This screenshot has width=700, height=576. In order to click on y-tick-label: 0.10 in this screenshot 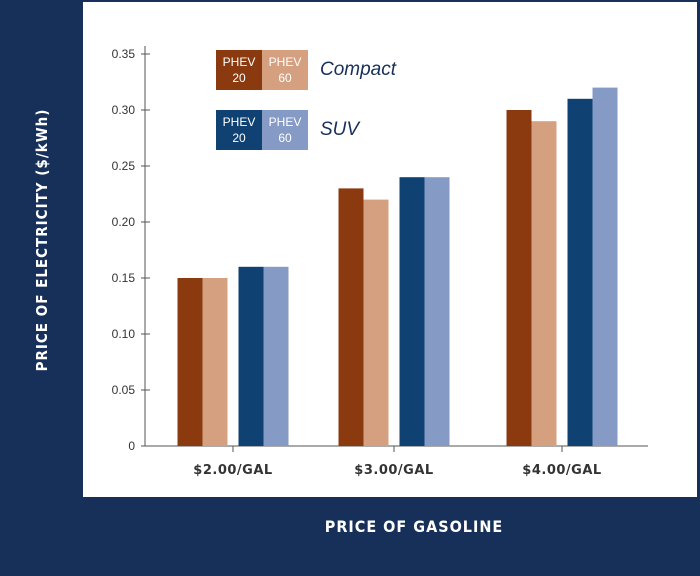, I will do `click(124, 334)`.